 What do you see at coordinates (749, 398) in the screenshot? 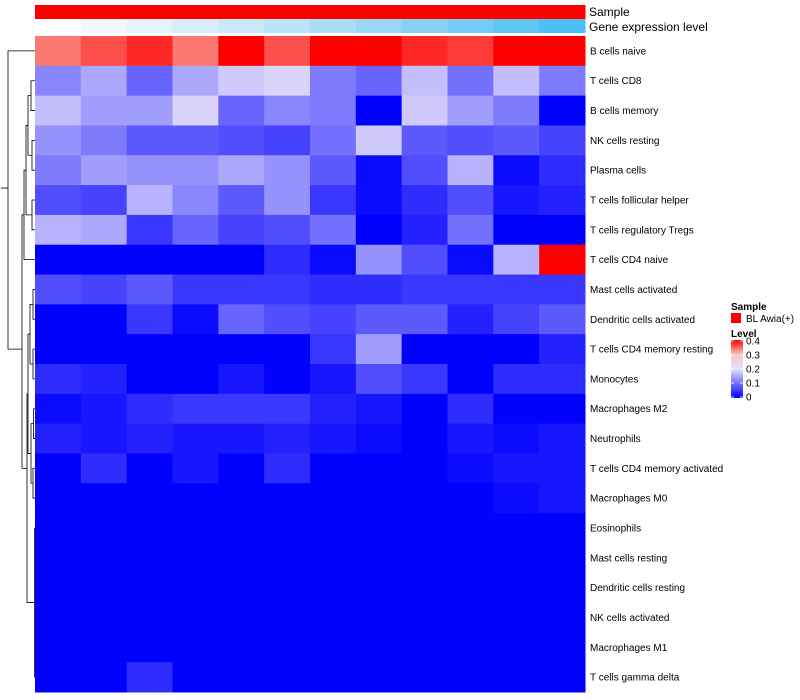
I see `legend-tick-label: 0` at bounding box center [749, 398].